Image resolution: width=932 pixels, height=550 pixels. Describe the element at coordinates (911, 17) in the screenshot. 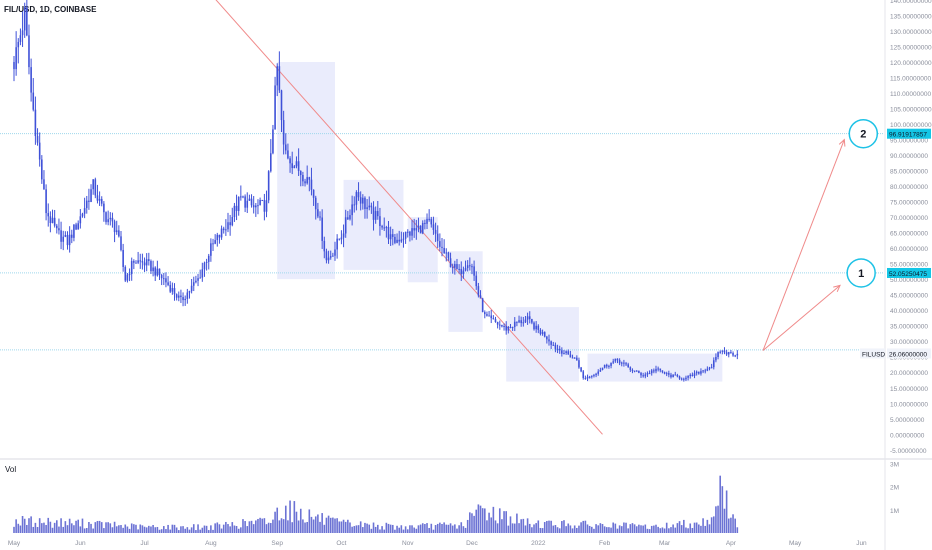

I see `price-tick-label: 135.00000000` at that location.